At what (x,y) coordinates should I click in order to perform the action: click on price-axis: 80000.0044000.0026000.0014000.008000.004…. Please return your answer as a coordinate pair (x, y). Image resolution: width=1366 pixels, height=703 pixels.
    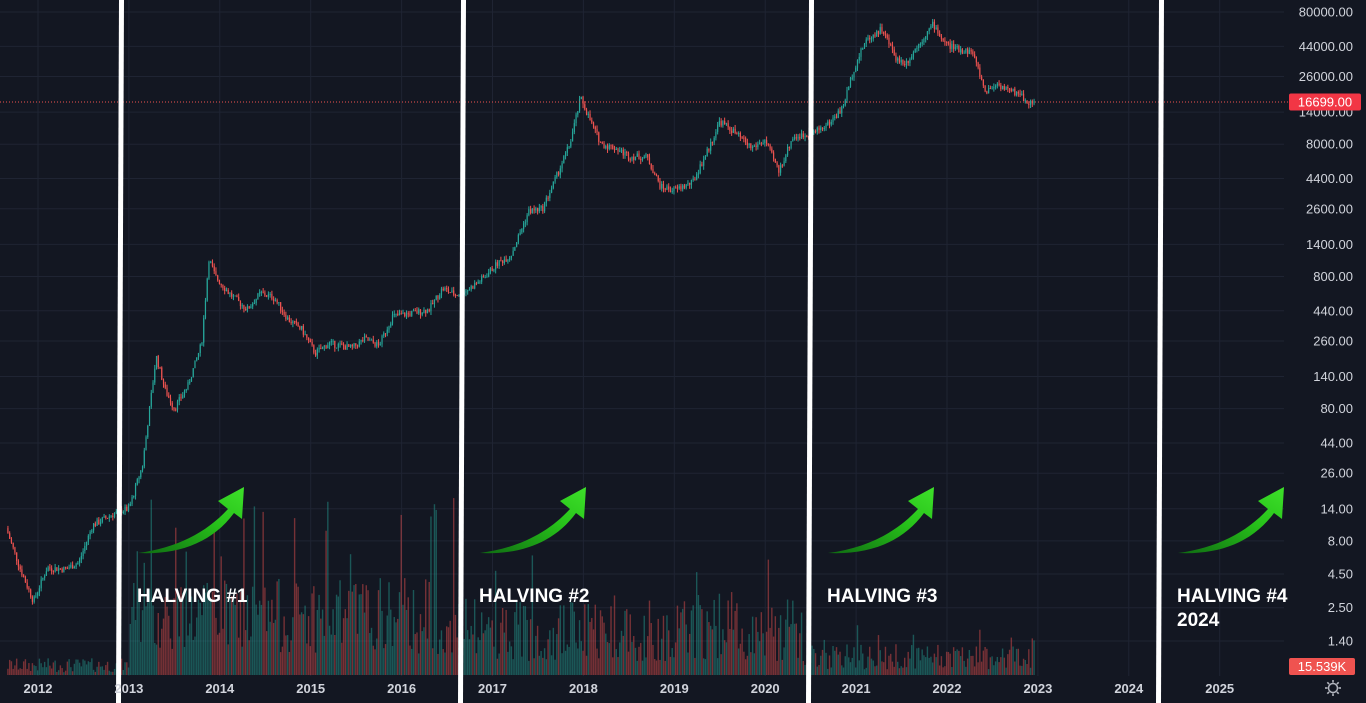
    Looking at the image, I should click on (1326, 327).